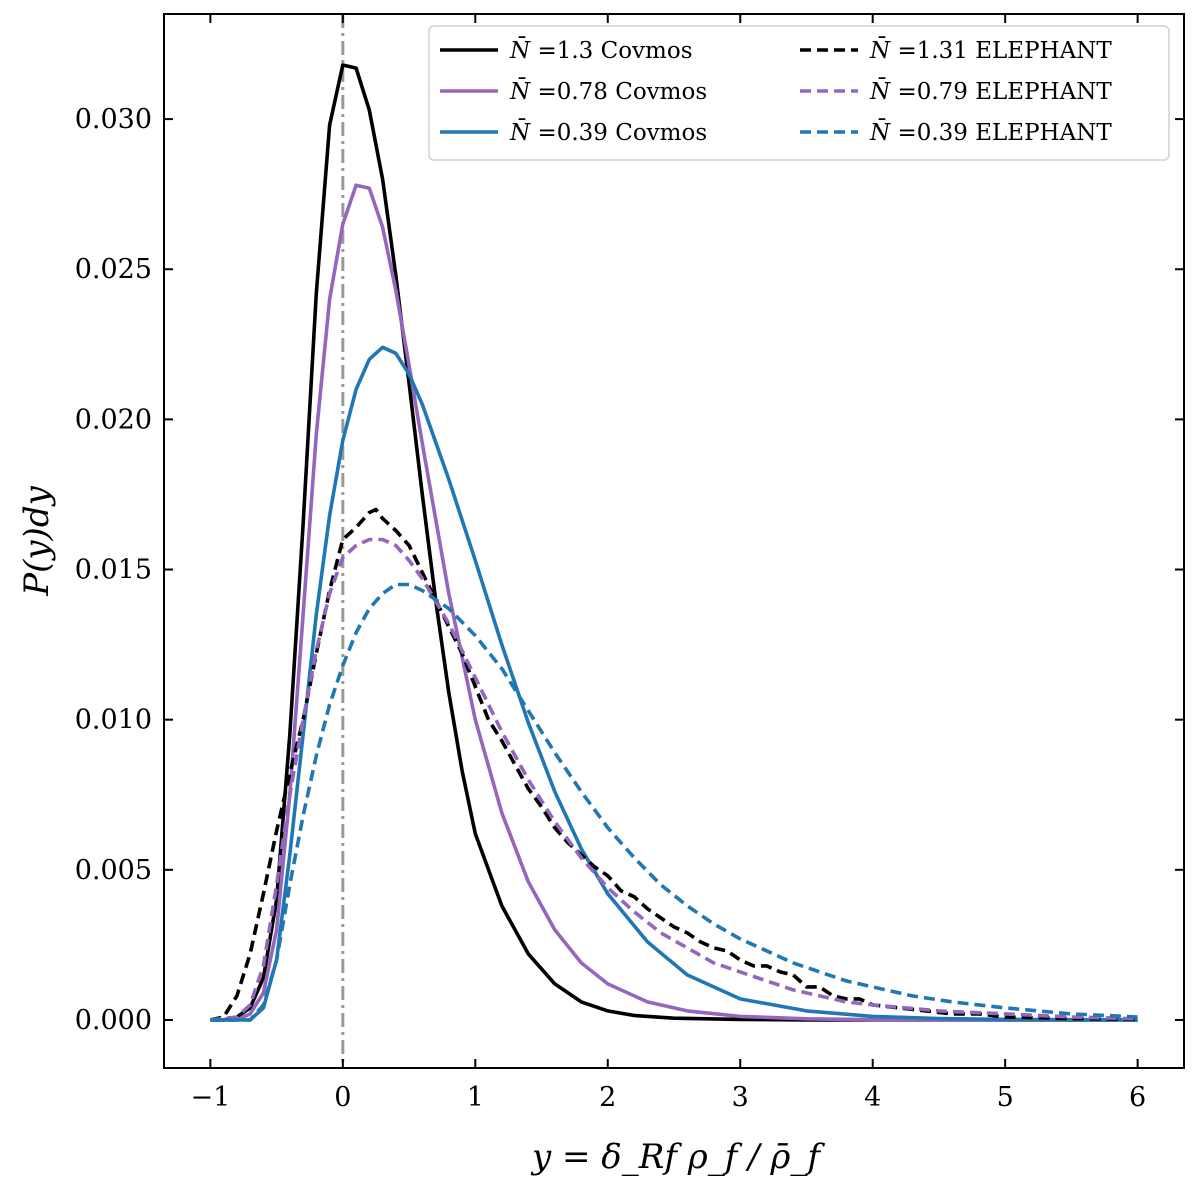 The height and width of the screenshot is (1198, 1200). Describe the element at coordinates (113, 269) in the screenshot. I see `y-tick-label: 0.025` at that location.